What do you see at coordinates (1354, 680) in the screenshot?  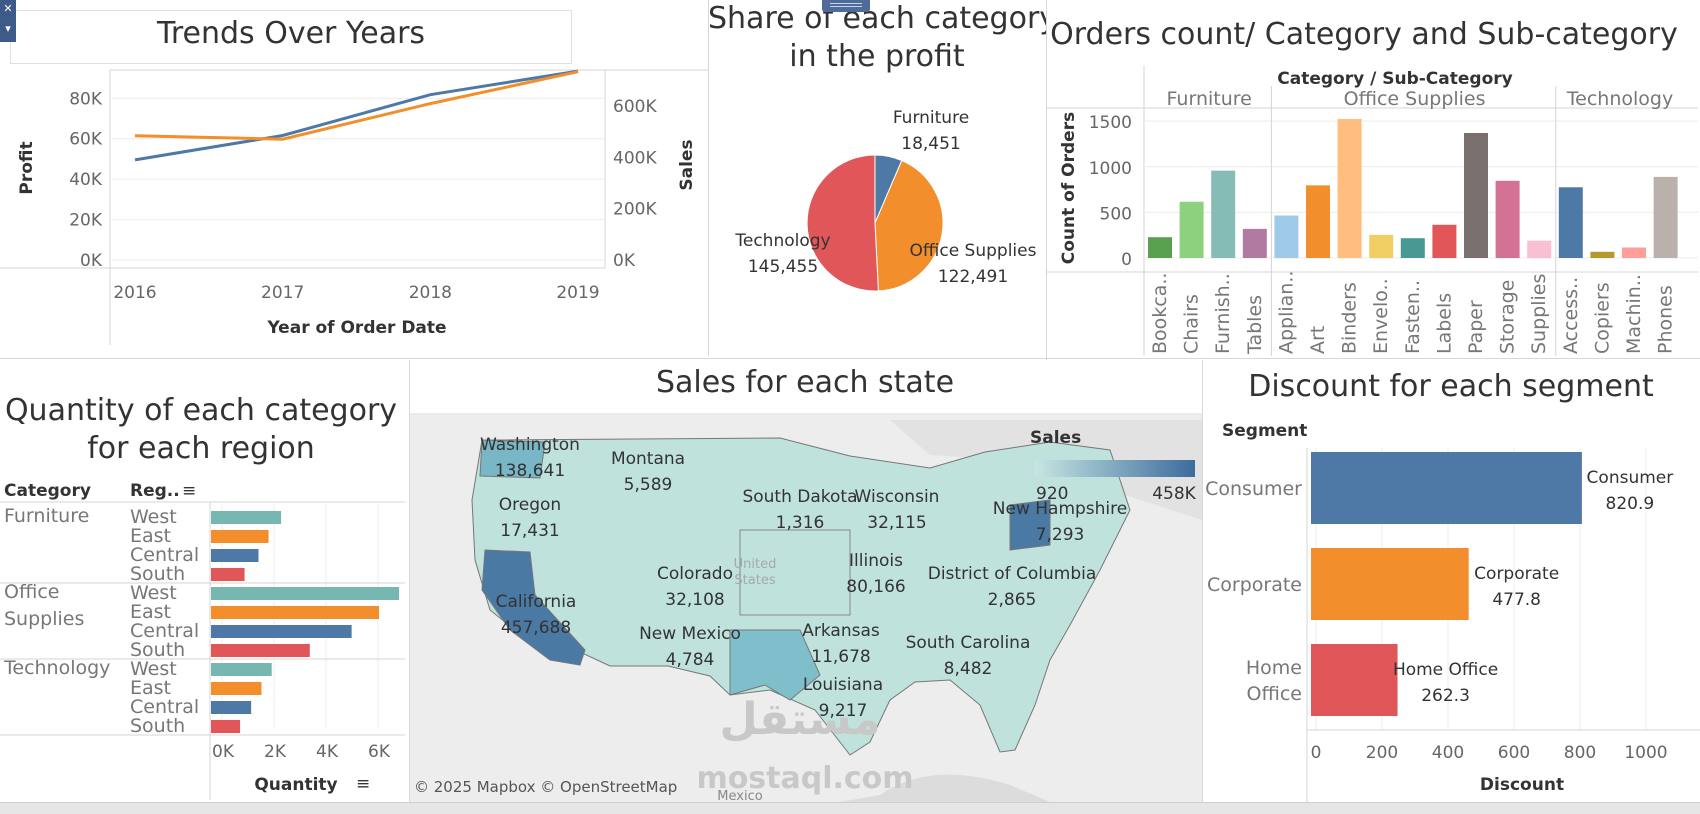 I see `discount-bar-home-office` at bounding box center [1354, 680].